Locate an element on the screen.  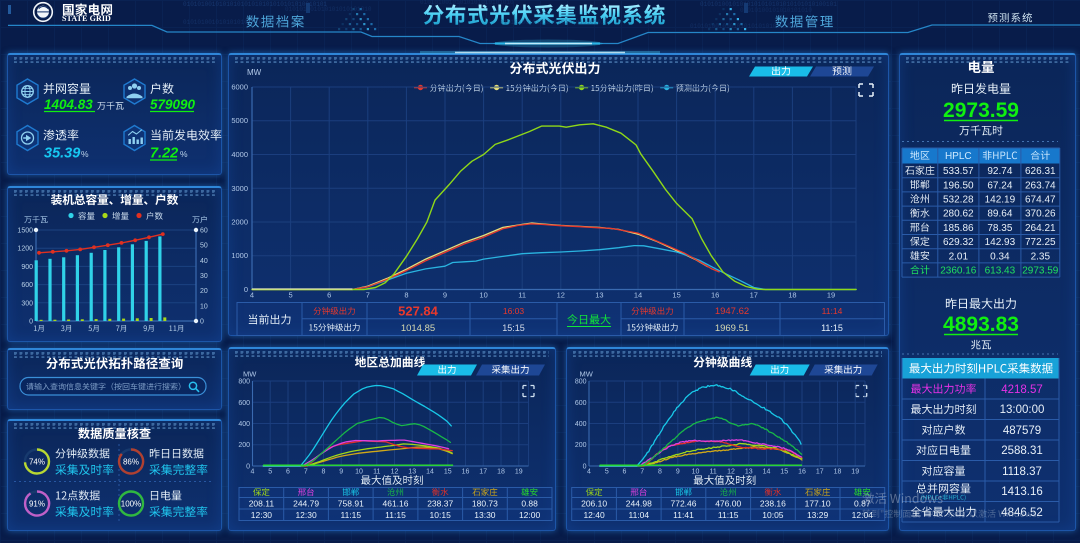
svg-text: 476.00 is located at coordinates (728, 504).